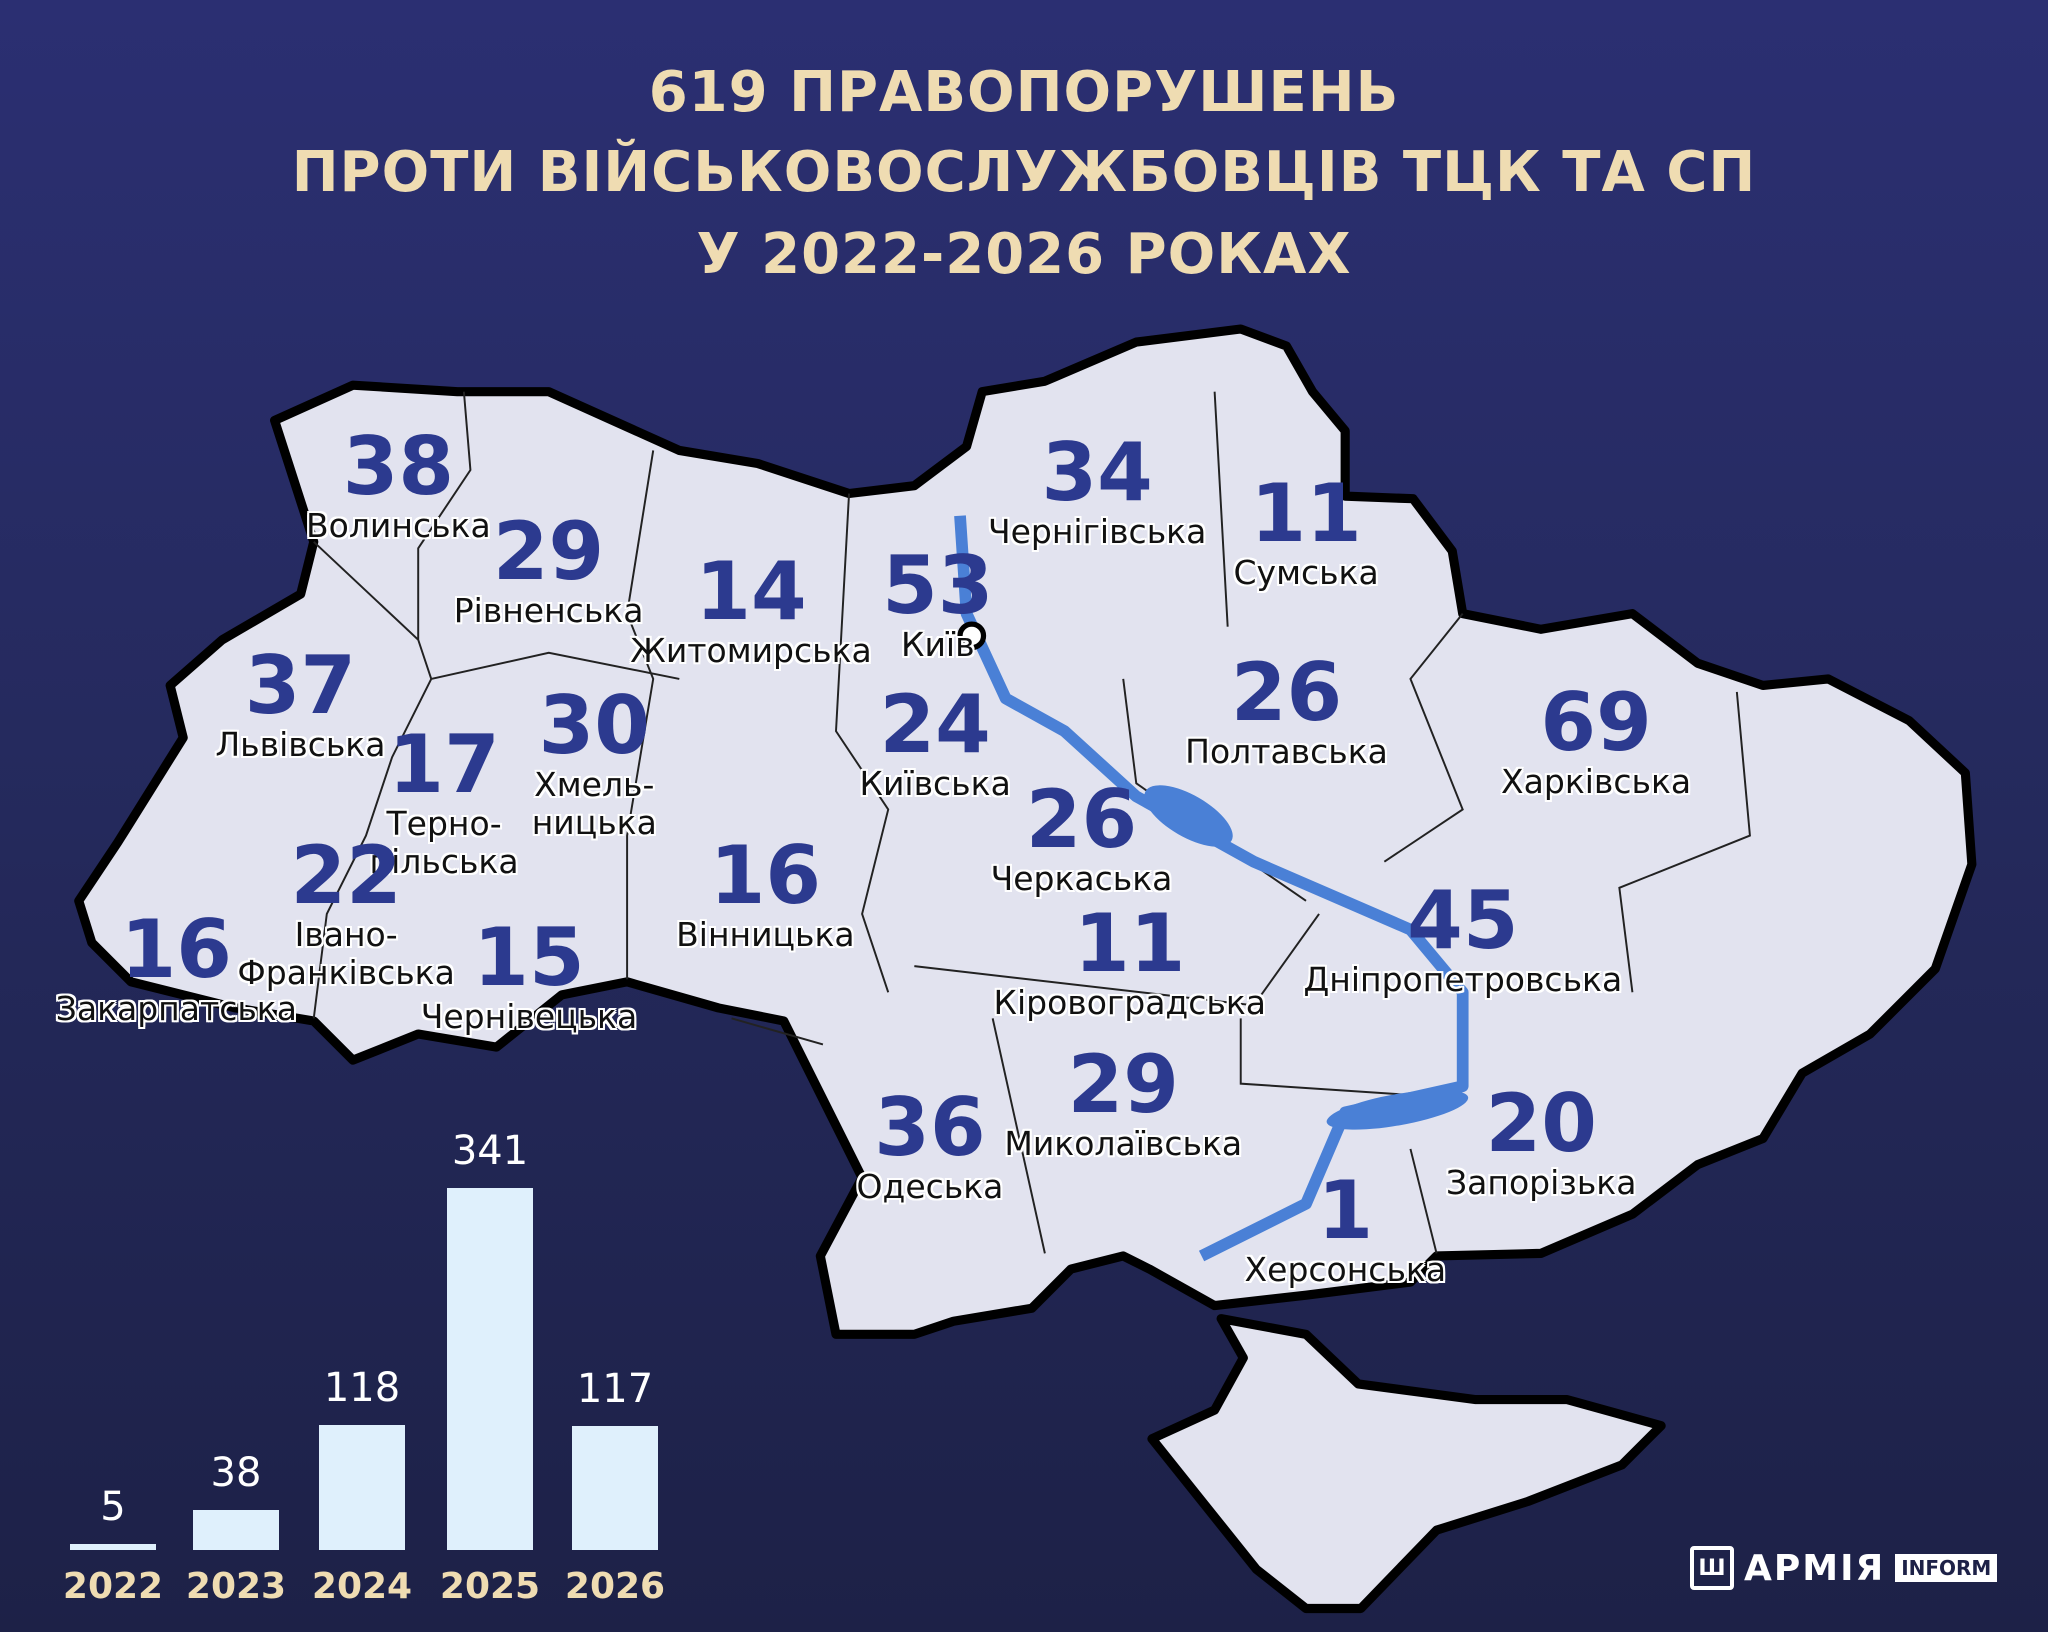  I want to click on region-name: Рівненська, so click(548, 610).